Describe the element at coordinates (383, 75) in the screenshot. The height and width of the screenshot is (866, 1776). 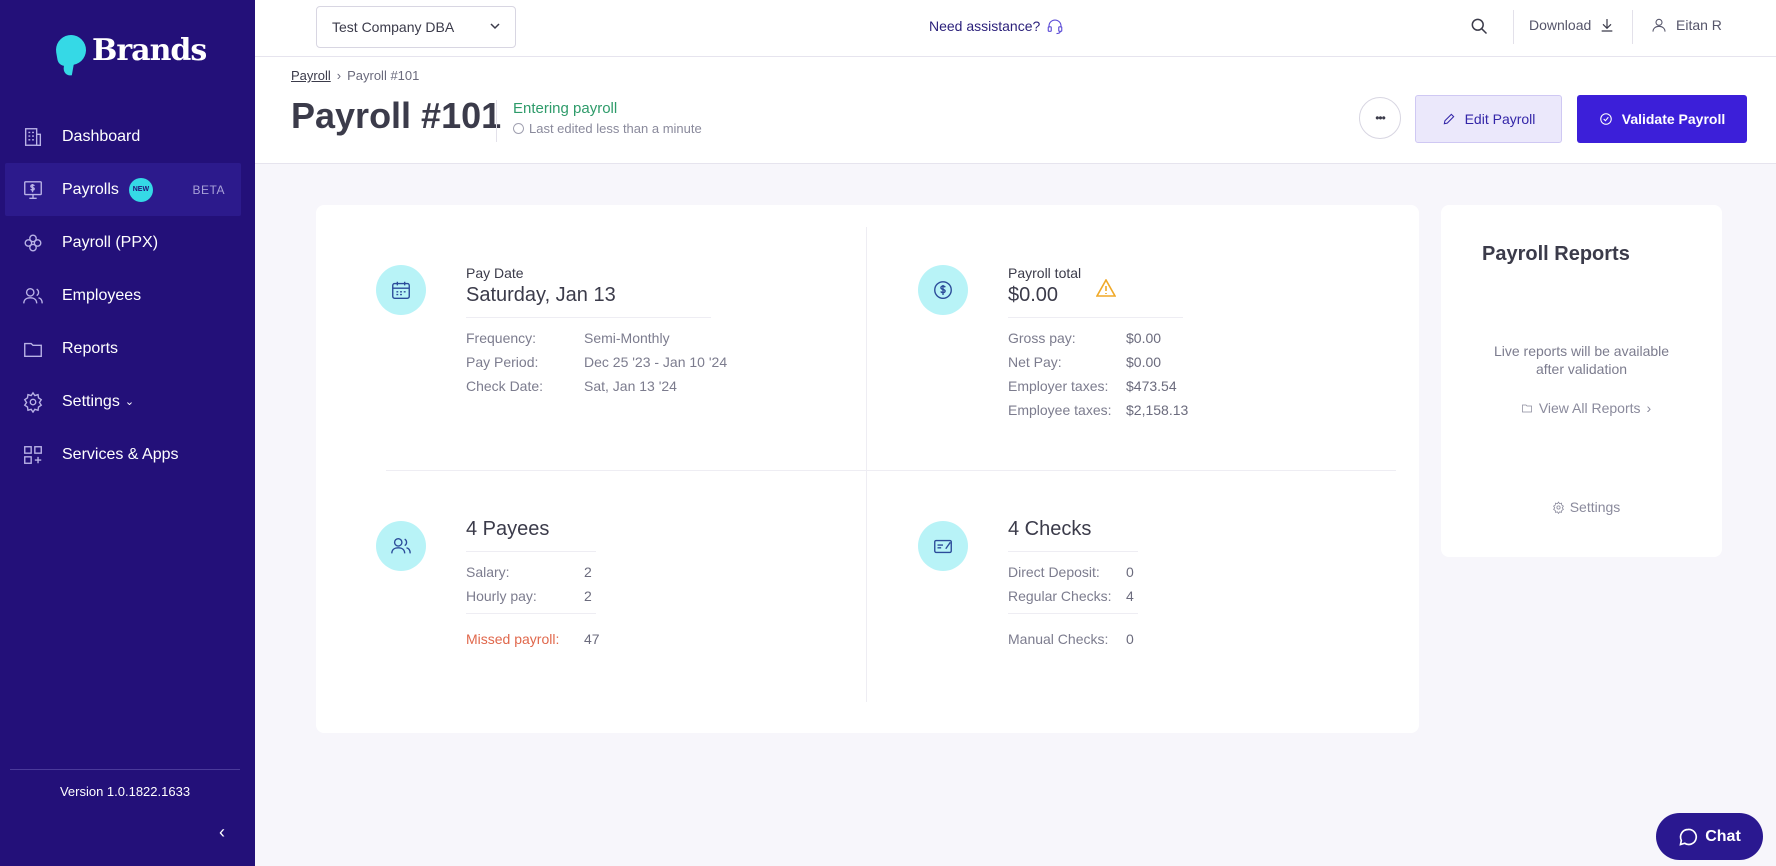
I see `breadcrumb-current: Payroll #101` at that location.